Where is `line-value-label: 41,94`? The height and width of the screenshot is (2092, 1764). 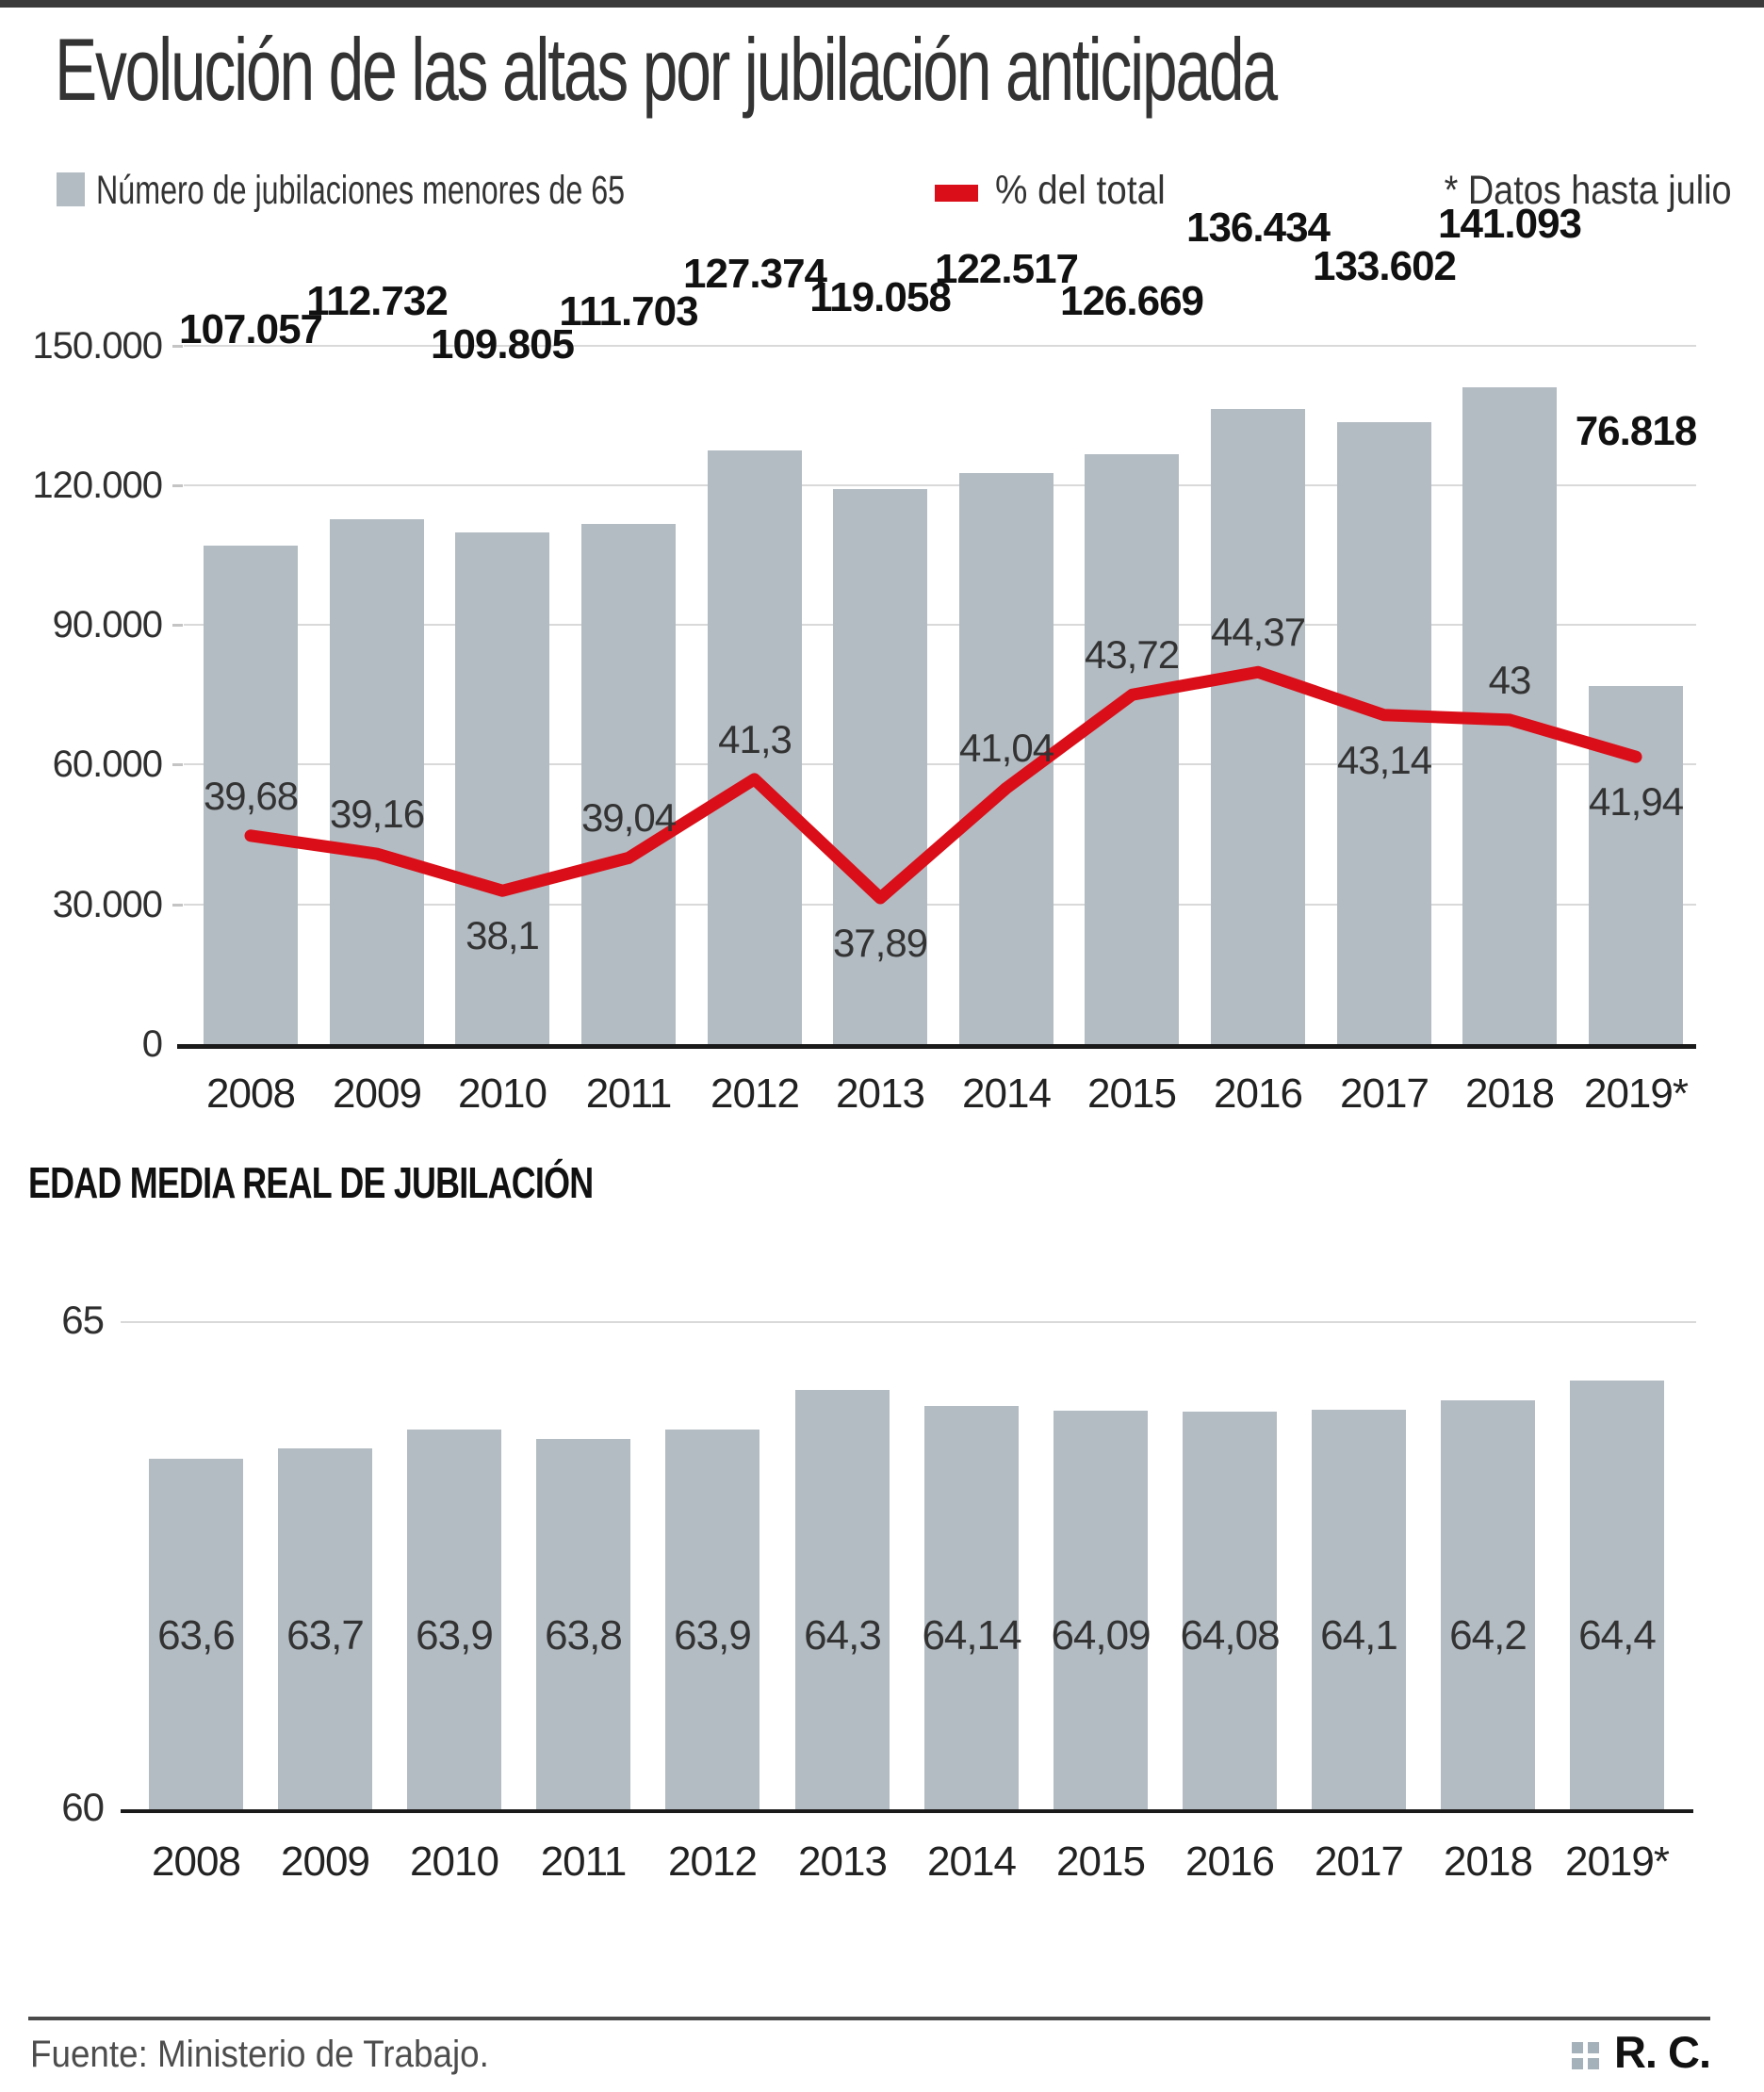 line-value-label: 41,94 is located at coordinates (1636, 801).